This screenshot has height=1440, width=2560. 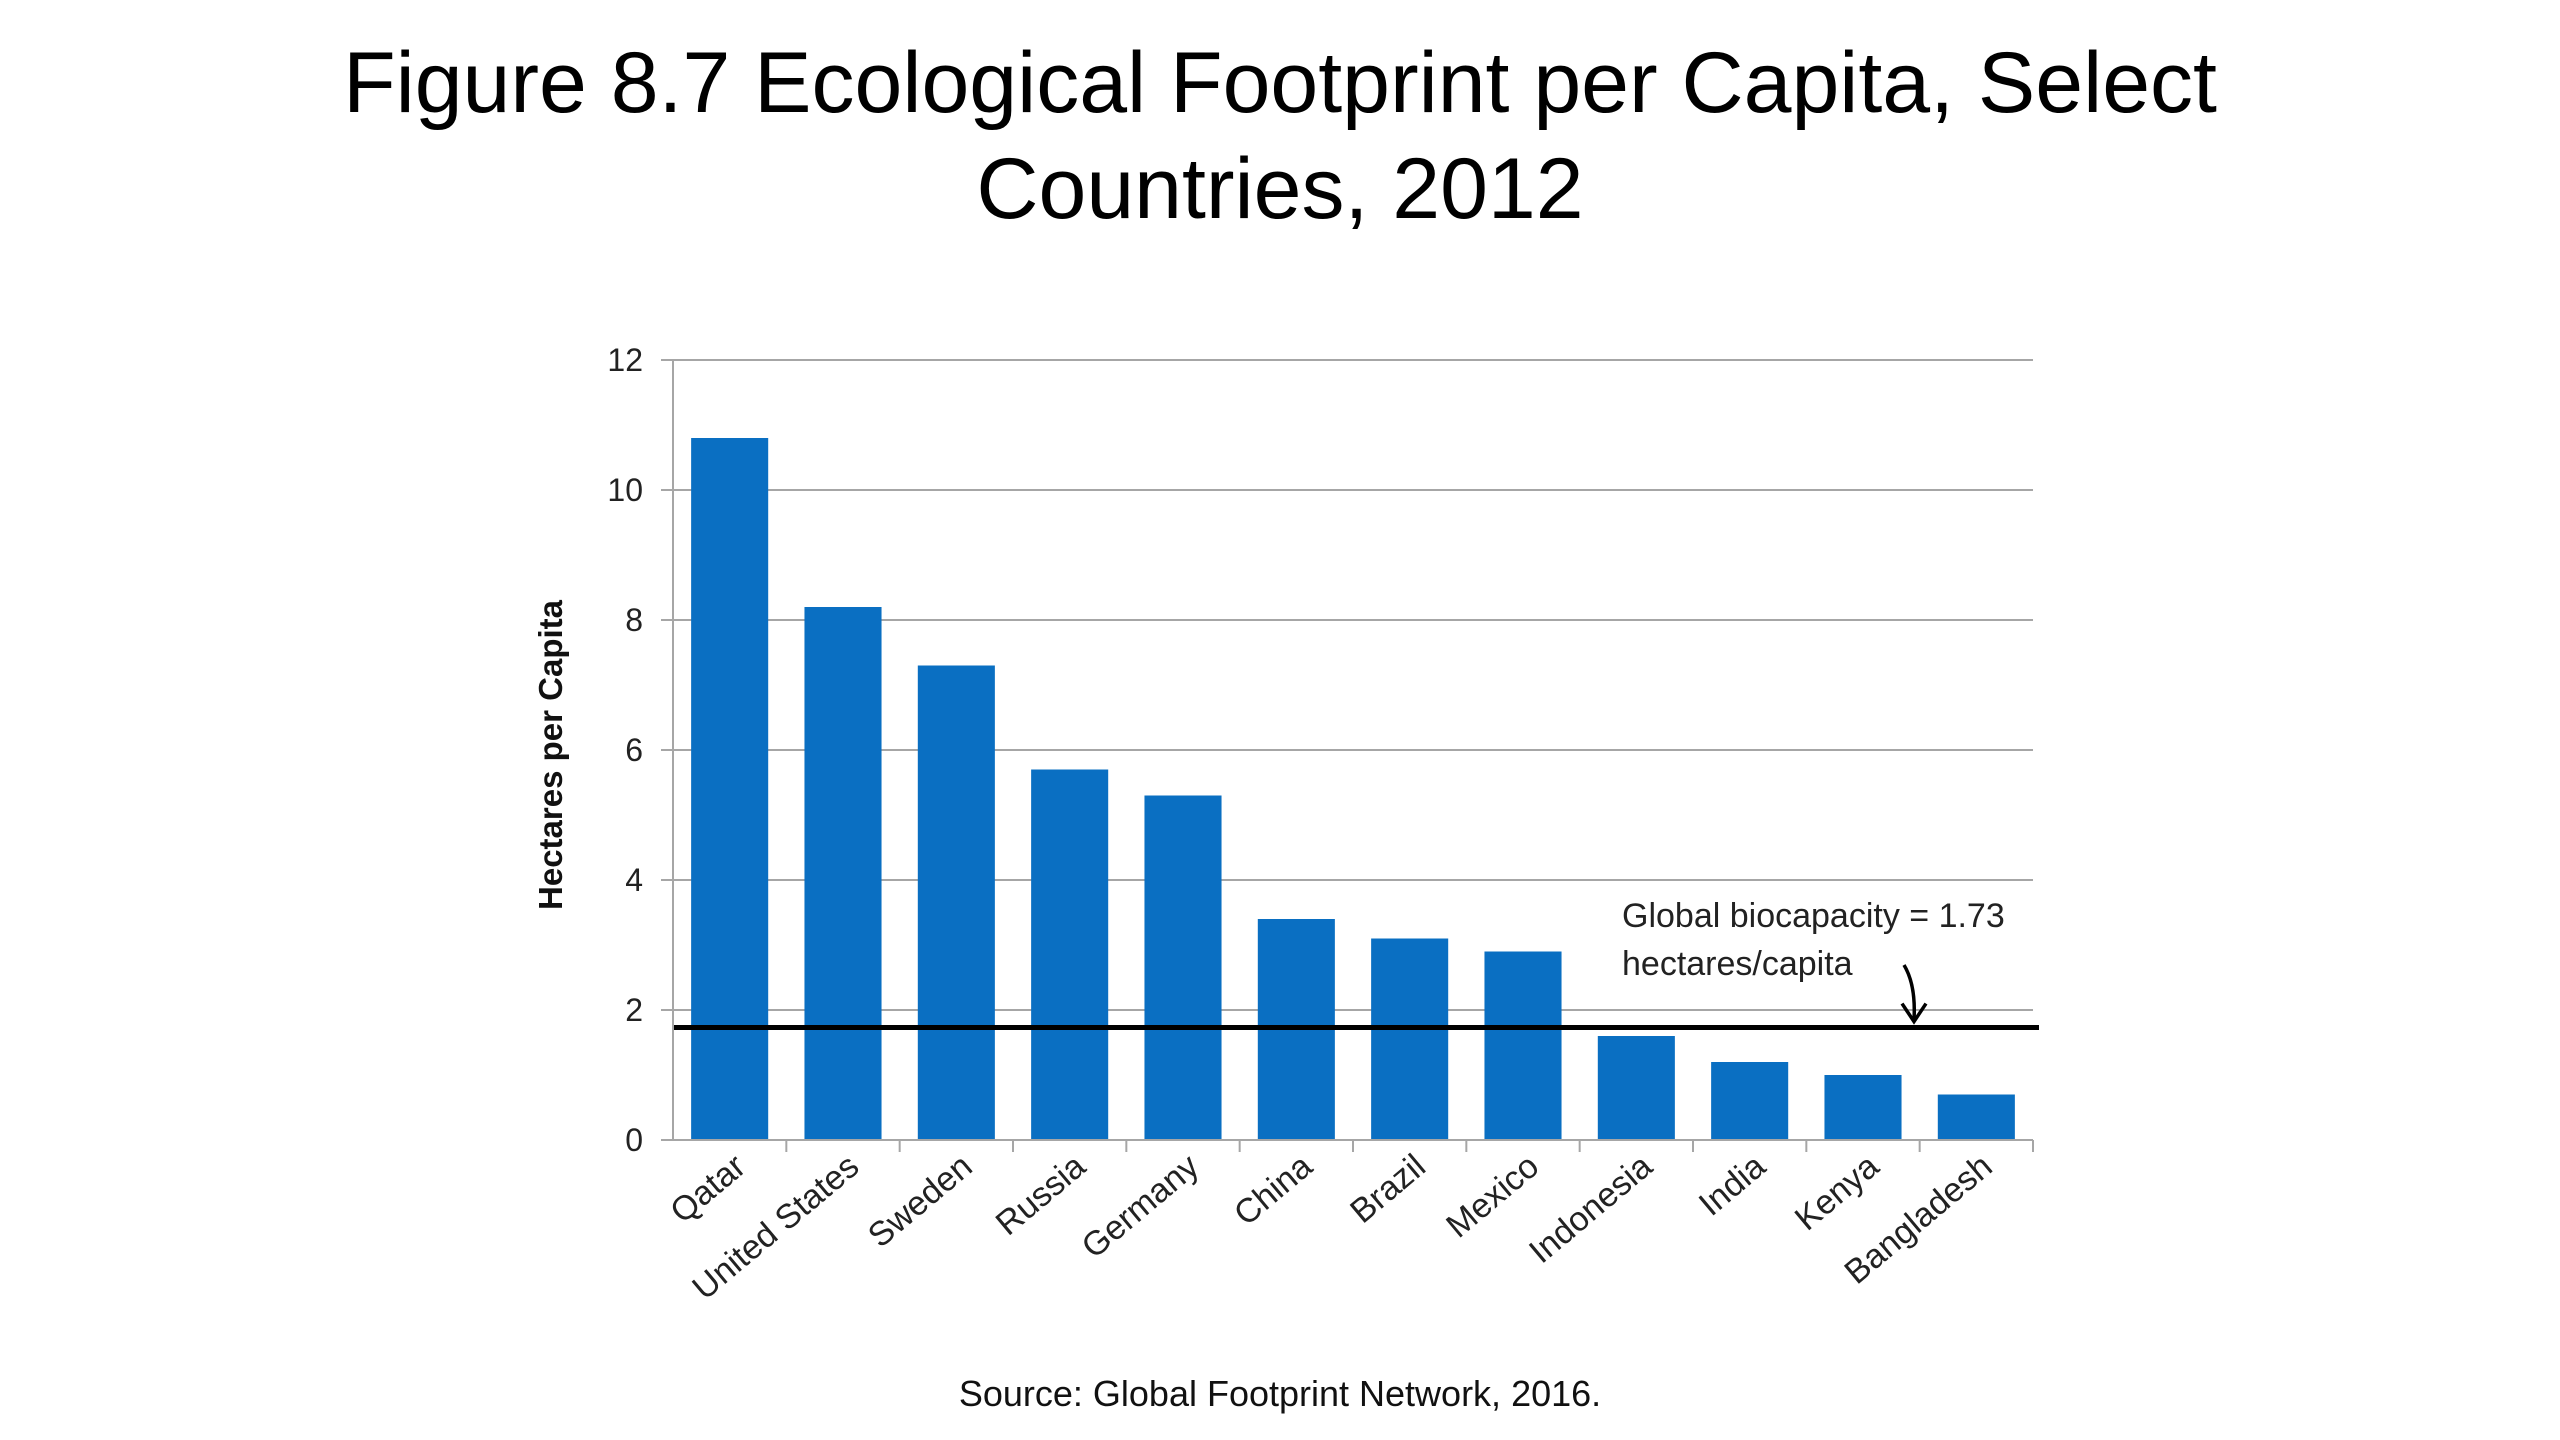 I want to click on annotation-arrow, so click(x=1909, y=992).